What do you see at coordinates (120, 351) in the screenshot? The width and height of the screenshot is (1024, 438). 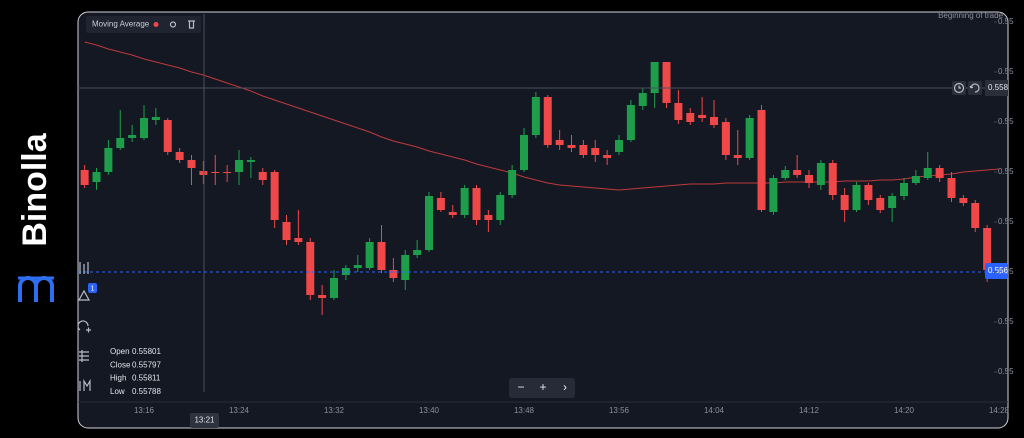 I see `ohlc-label: Open` at bounding box center [120, 351].